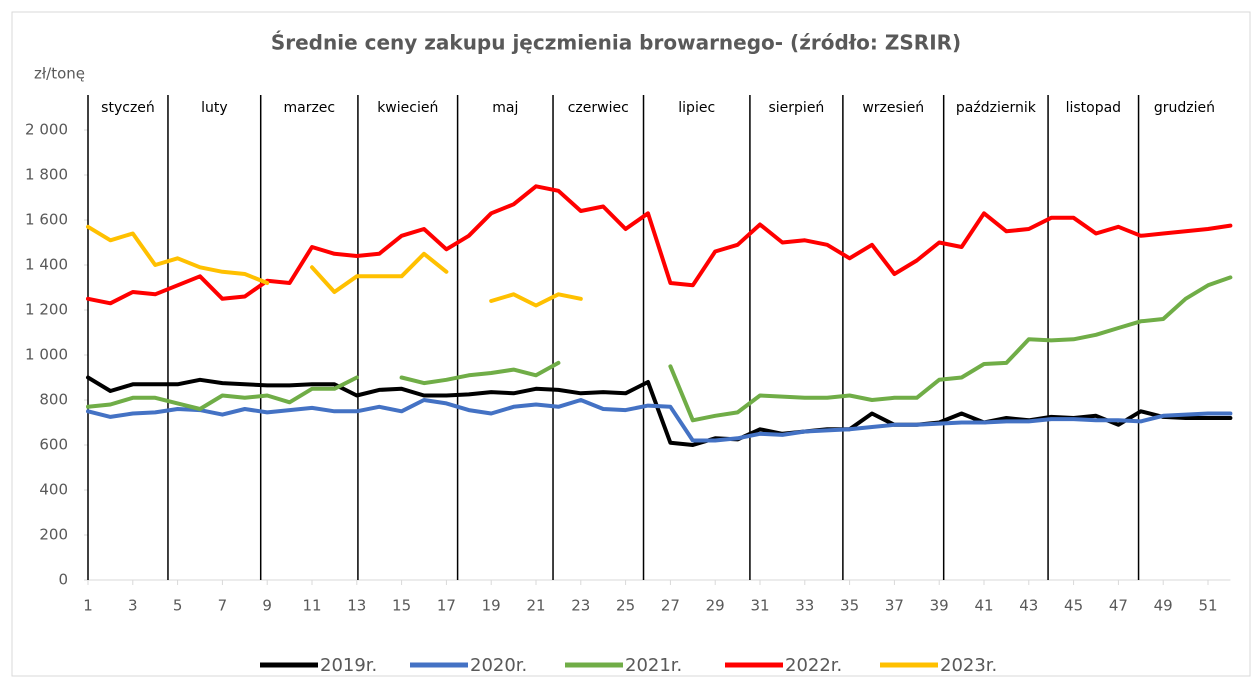 The height and width of the screenshot is (685, 1260). What do you see at coordinates (348, 665) in the screenshot?
I see `legend-label: 2019r.` at bounding box center [348, 665].